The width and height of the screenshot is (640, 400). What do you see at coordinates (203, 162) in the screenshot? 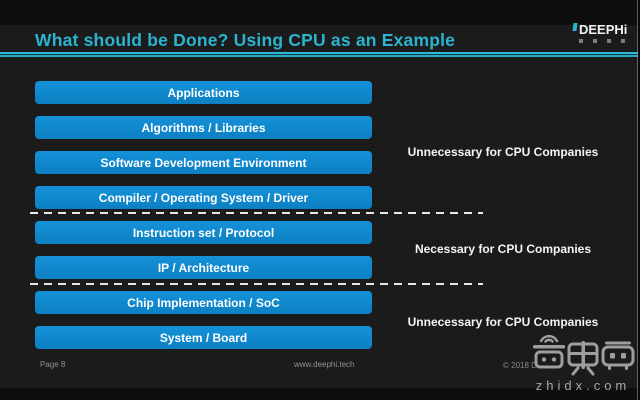
I see `stack-bar-sde: Software Development Environment` at bounding box center [203, 162].